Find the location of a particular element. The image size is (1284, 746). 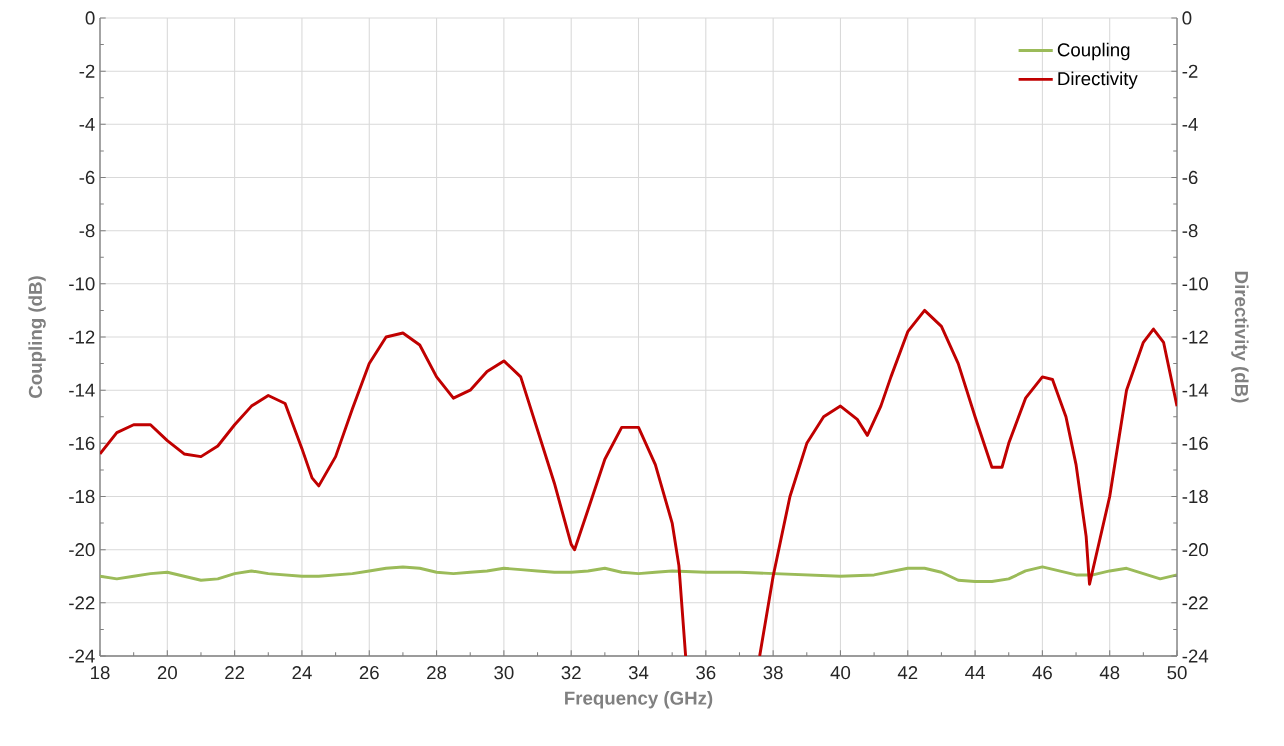

y2-axis-title: Directivity (dB) is located at coordinates (1240, 337).